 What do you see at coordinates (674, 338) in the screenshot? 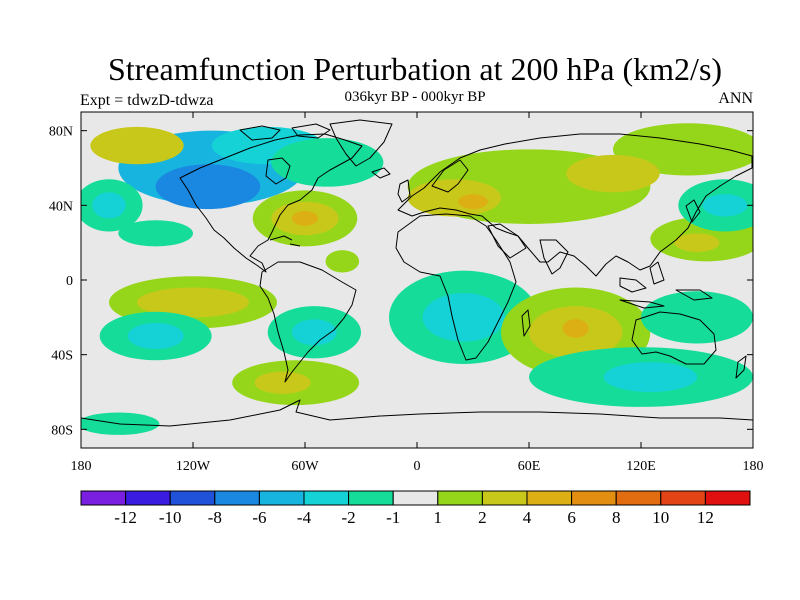
I see `coastline-australia` at bounding box center [674, 338].